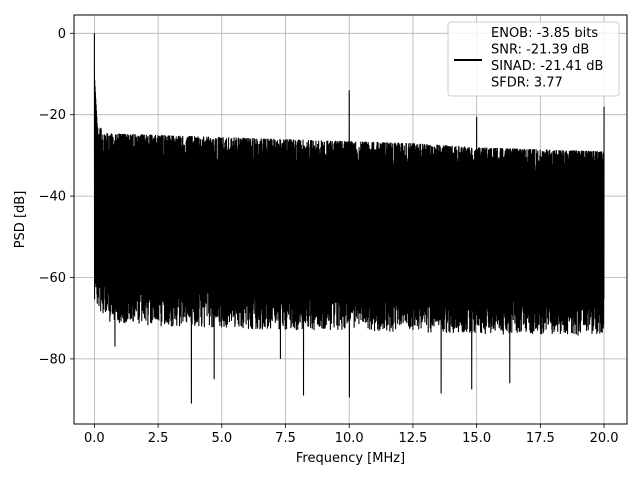  What do you see at coordinates (604, 438) in the screenshot?
I see `x-tick-label: 20.0` at bounding box center [604, 438].